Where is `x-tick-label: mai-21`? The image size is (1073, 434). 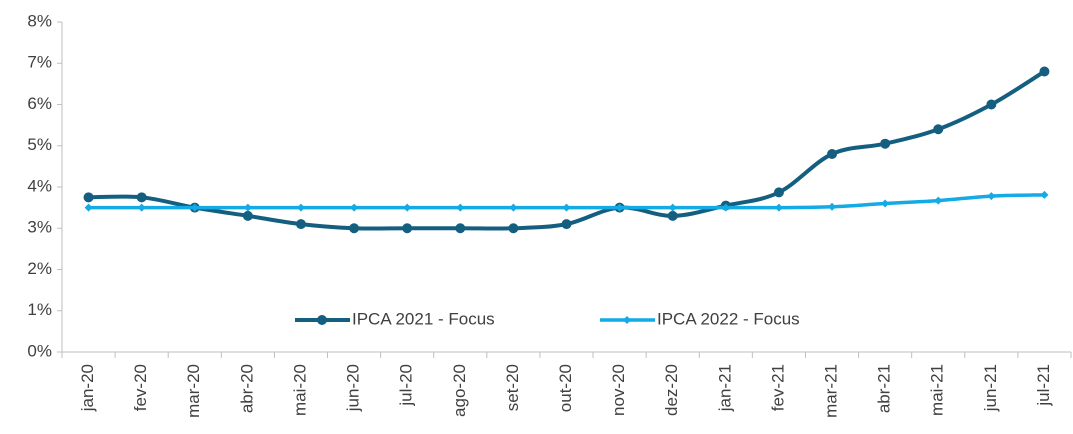 x-tick-label: mai-21 is located at coordinates (937, 390).